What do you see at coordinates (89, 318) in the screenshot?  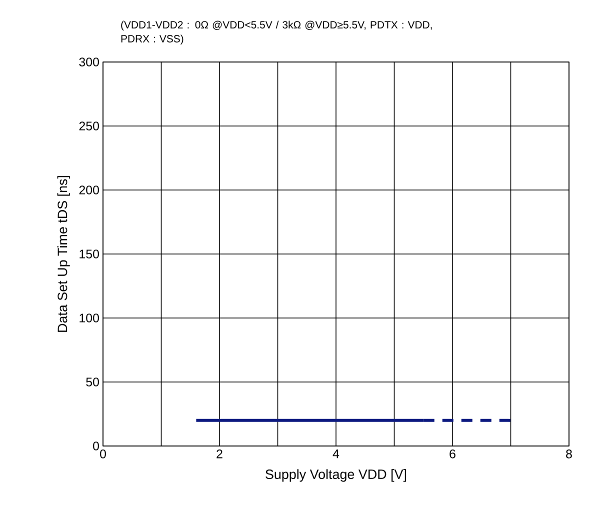 I see `y-tick-label: 100` at bounding box center [89, 318].